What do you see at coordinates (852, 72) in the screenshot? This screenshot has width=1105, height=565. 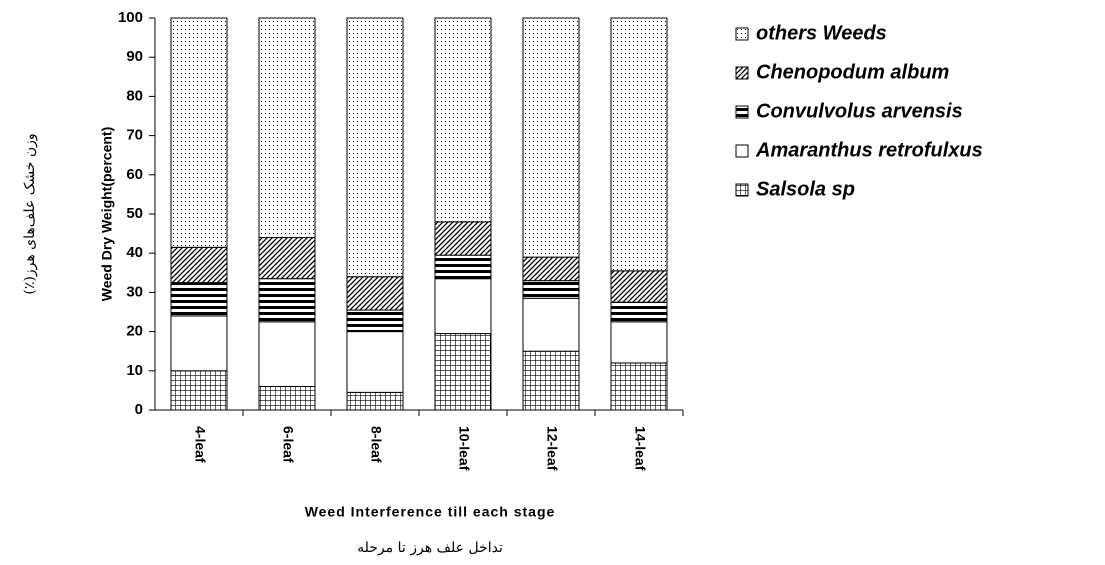 I see `legend-label: Chenopodum album` at bounding box center [852, 72].